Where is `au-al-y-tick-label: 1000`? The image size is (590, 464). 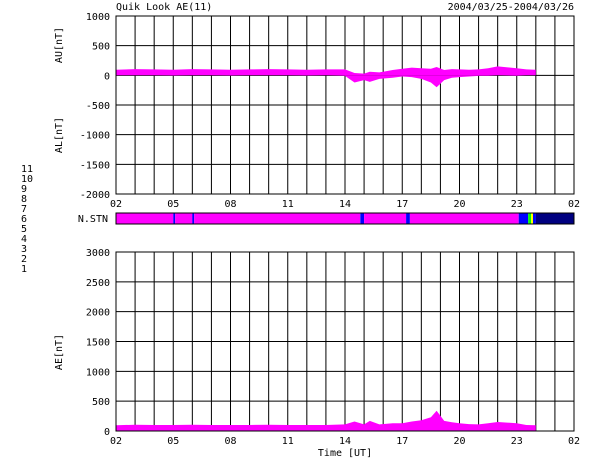 au-al-y-tick-label: 1000 is located at coordinates (98, 17).